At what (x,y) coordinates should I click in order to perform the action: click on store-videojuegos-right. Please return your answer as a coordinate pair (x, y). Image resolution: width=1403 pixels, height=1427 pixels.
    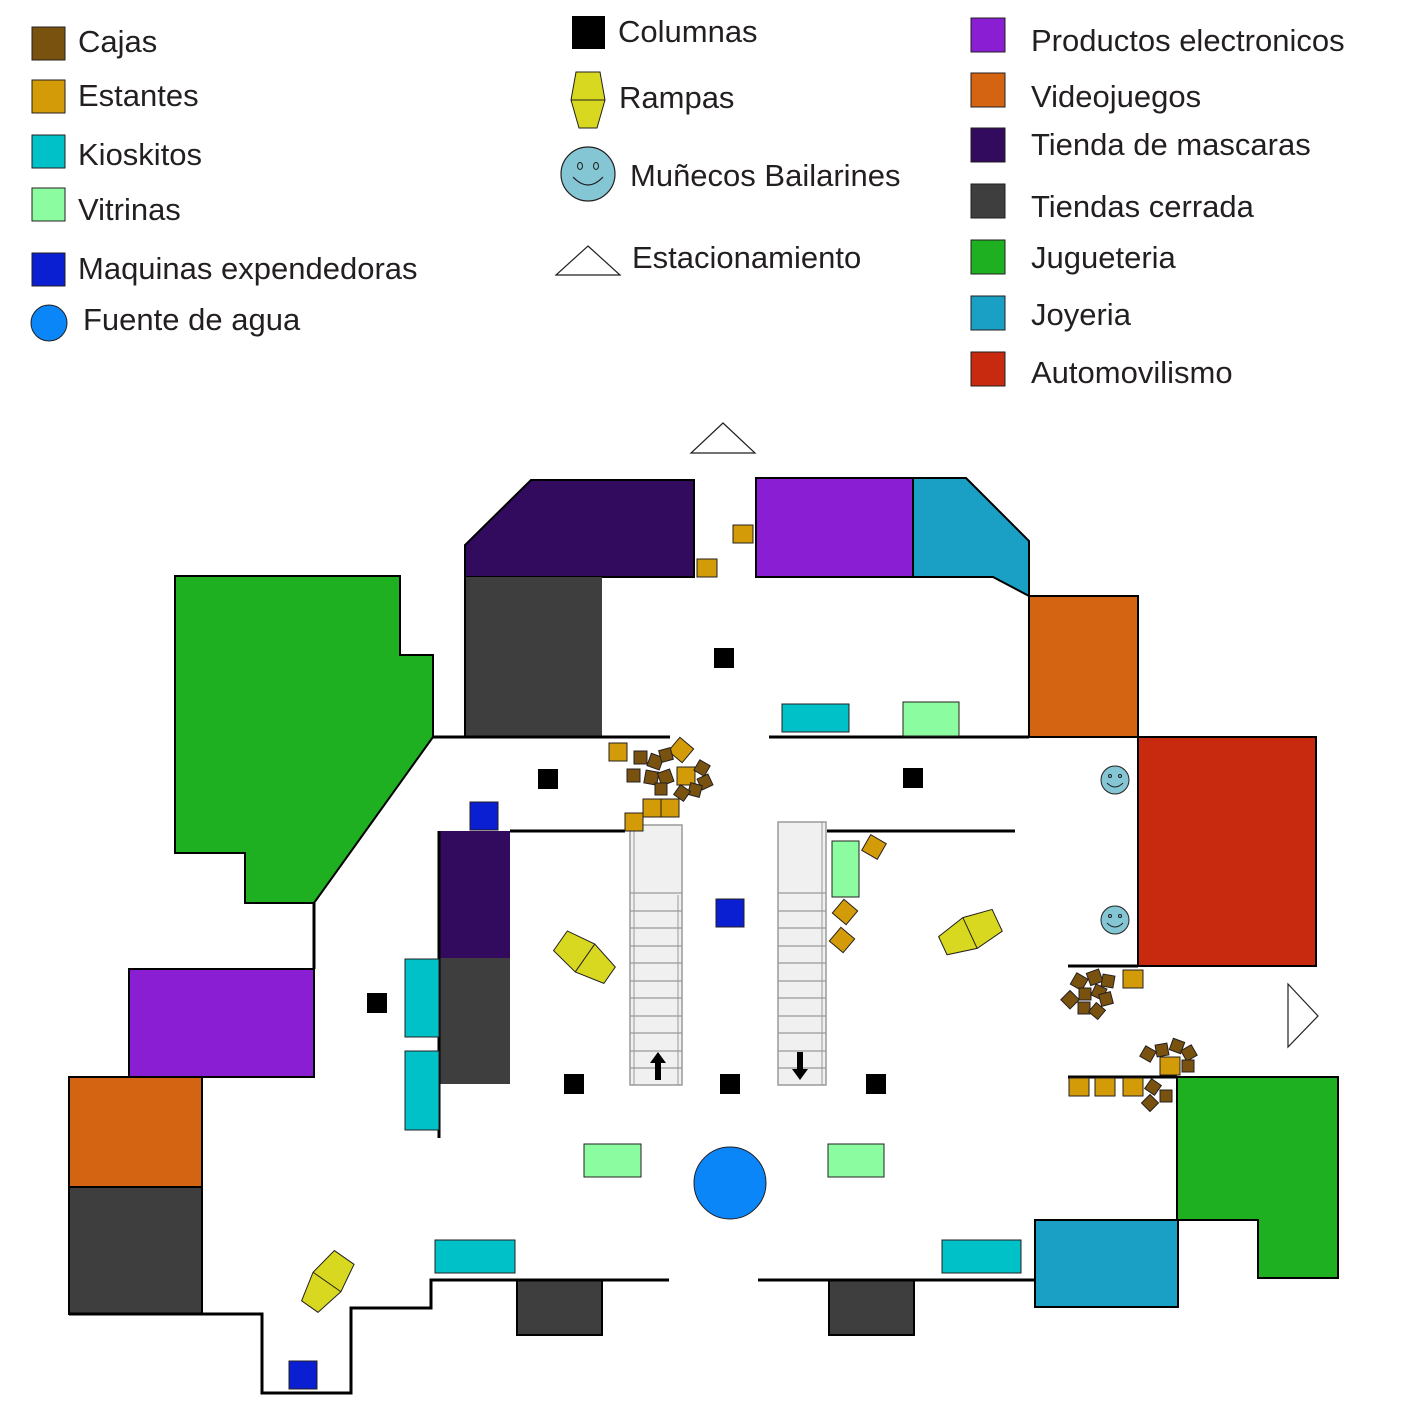
    Looking at the image, I should click on (1083, 666).